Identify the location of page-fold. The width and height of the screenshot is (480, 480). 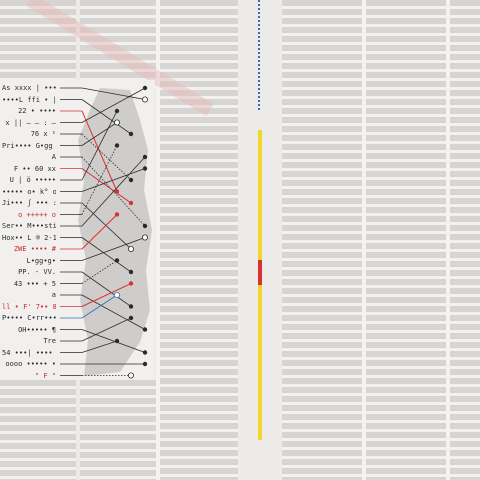
(251, 240).